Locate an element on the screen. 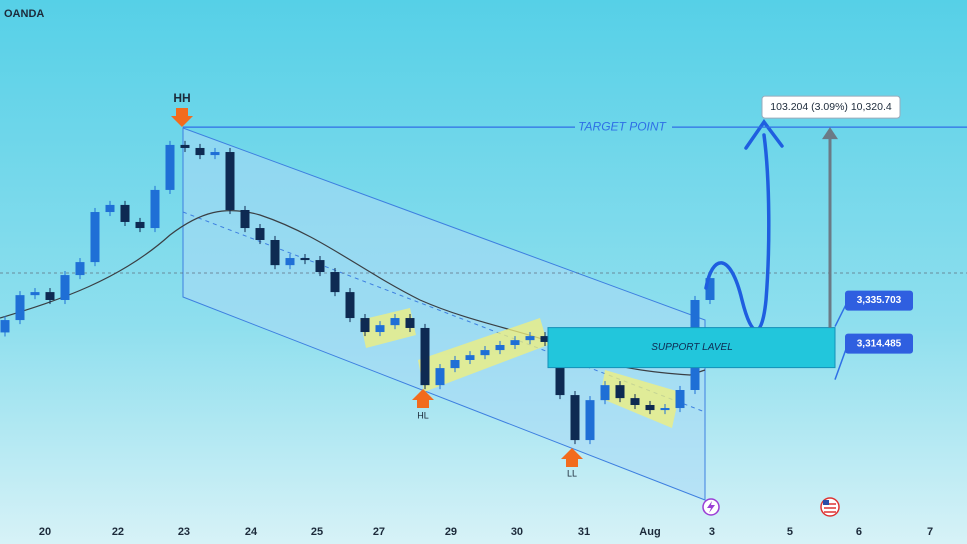  x-tick-label: 27 is located at coordinates (379, 532).